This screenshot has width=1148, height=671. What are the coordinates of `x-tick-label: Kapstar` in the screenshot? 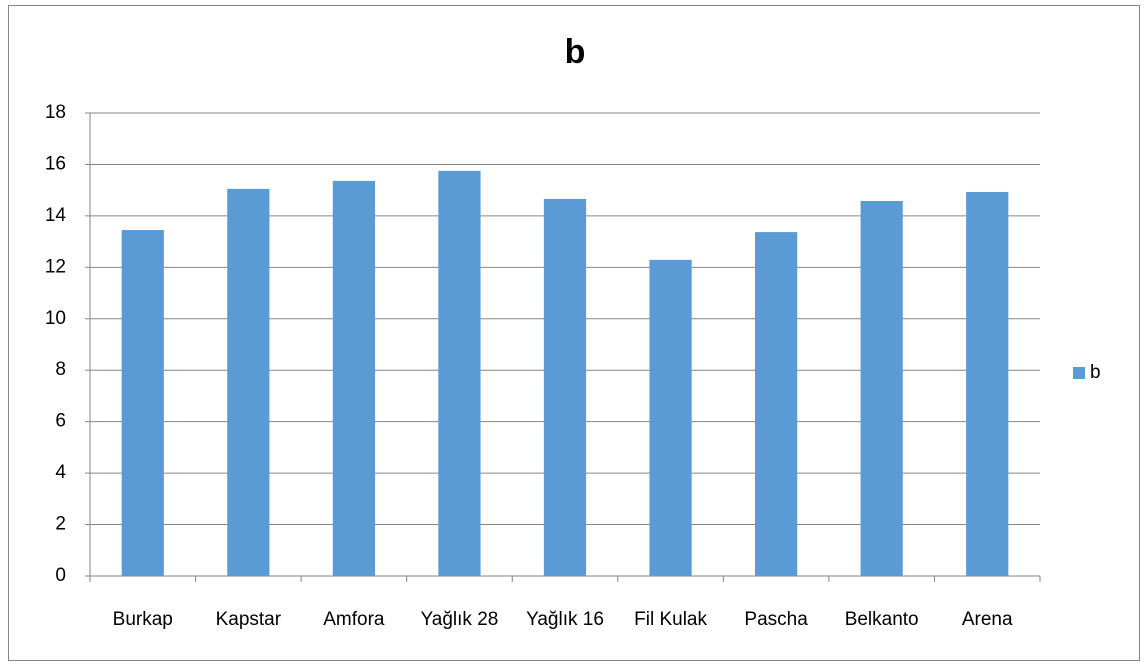 It's located at (249, 619).